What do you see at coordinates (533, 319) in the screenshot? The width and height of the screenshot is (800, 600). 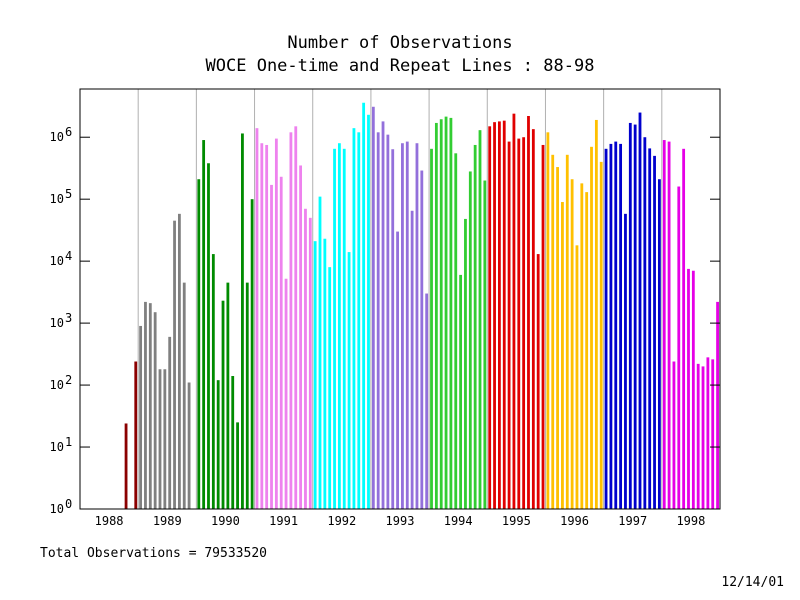 I see `bar-1995-m10` at bounding box center [533, 319].